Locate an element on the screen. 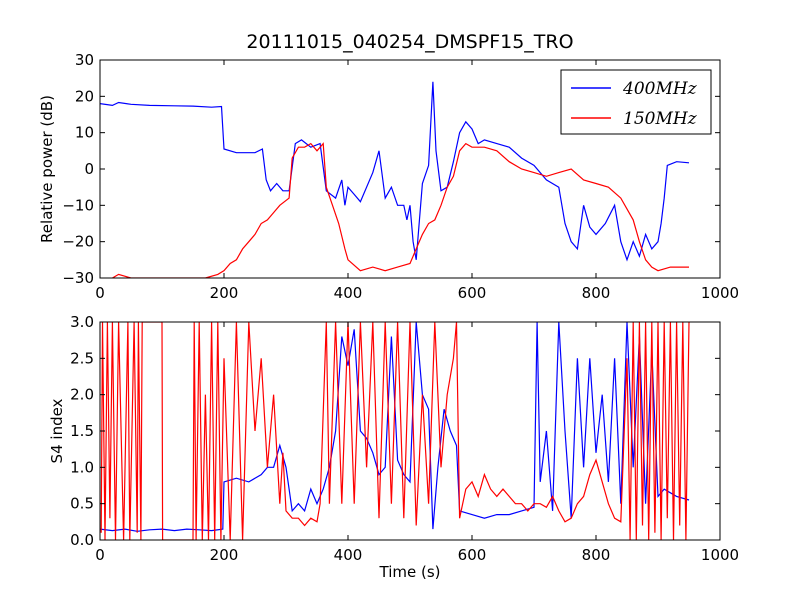 Image resolution: width=800 pixels, height=600 pixels. top-y-tick-label: 10 is located at coordinates (84, 133).